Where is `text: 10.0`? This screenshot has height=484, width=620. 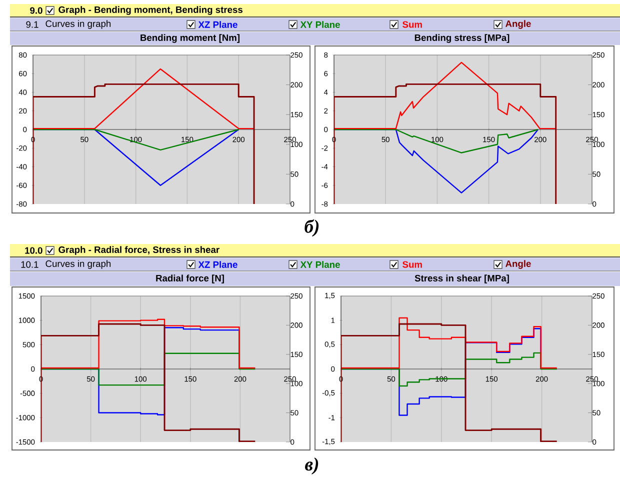 text: 10.0 is located at coordinates (33, 250).